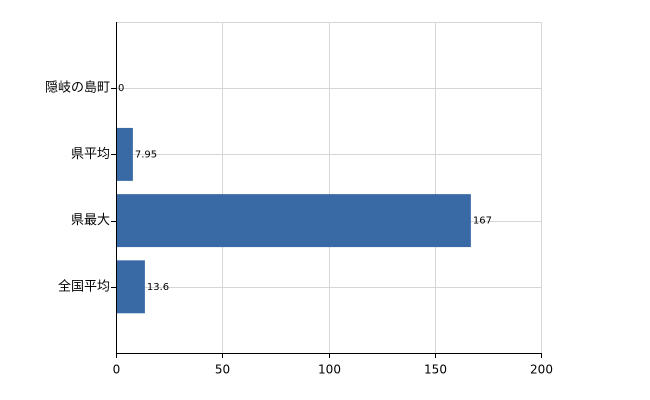 The height and width of the screenshot is (400, 650). I want to click on x-tick-label: 150, so click(435, 370).